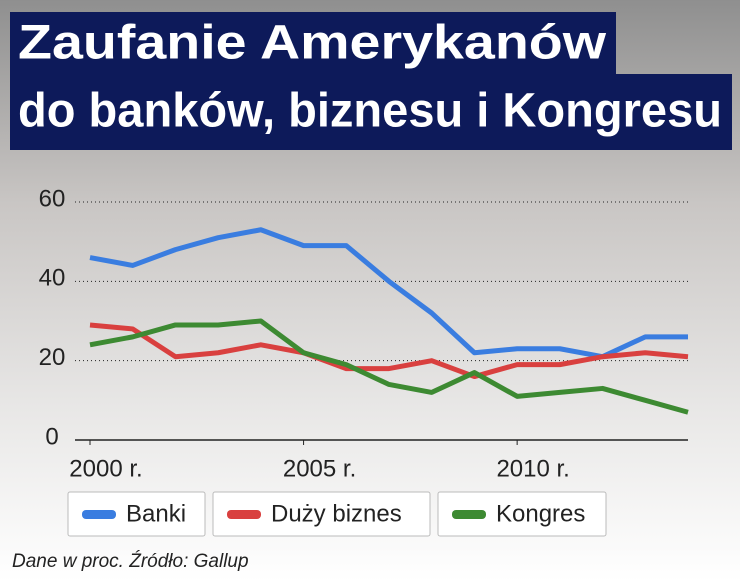 Image resolution: width=740 pixels, height=587 pixels. I want to click on x-tick-label: 2000 r., so click(105, 468).